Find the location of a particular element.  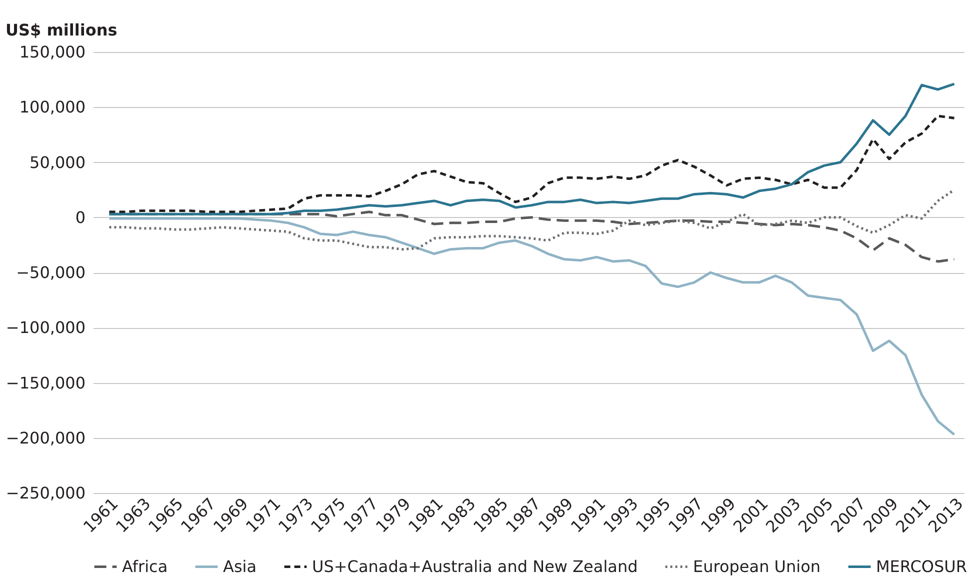

y-tick-label: 100,000 is located at coordinates (52, 107).